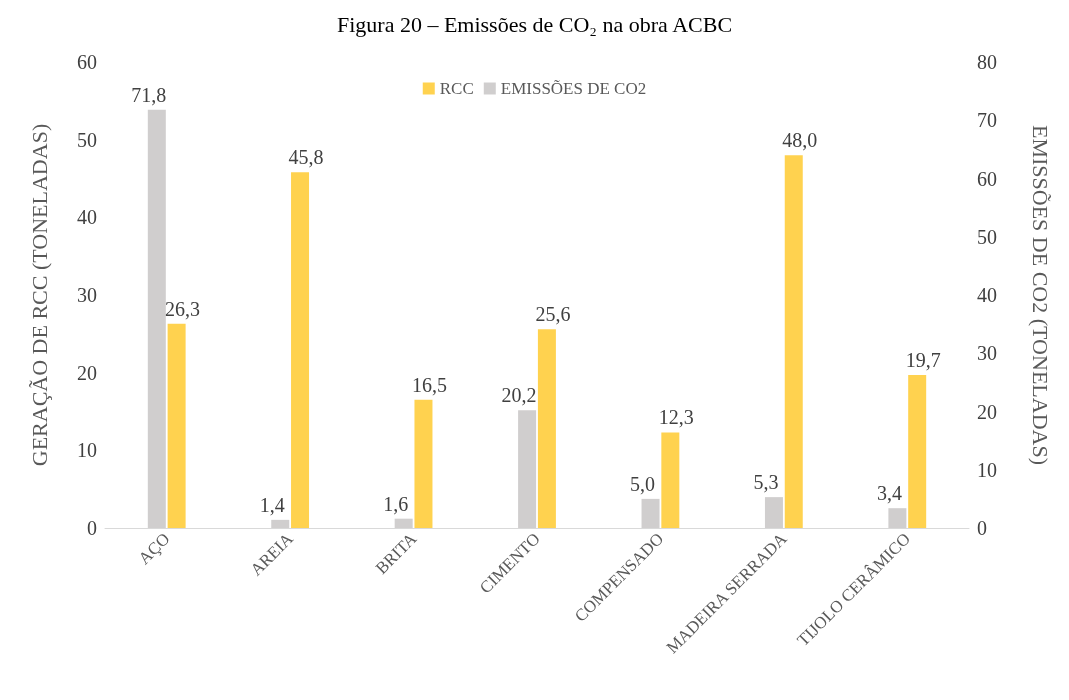 Image resolution: width=1069 pixels, height=700 pixels. I want to click on y2-tick-label: 70, so click(987, 120).